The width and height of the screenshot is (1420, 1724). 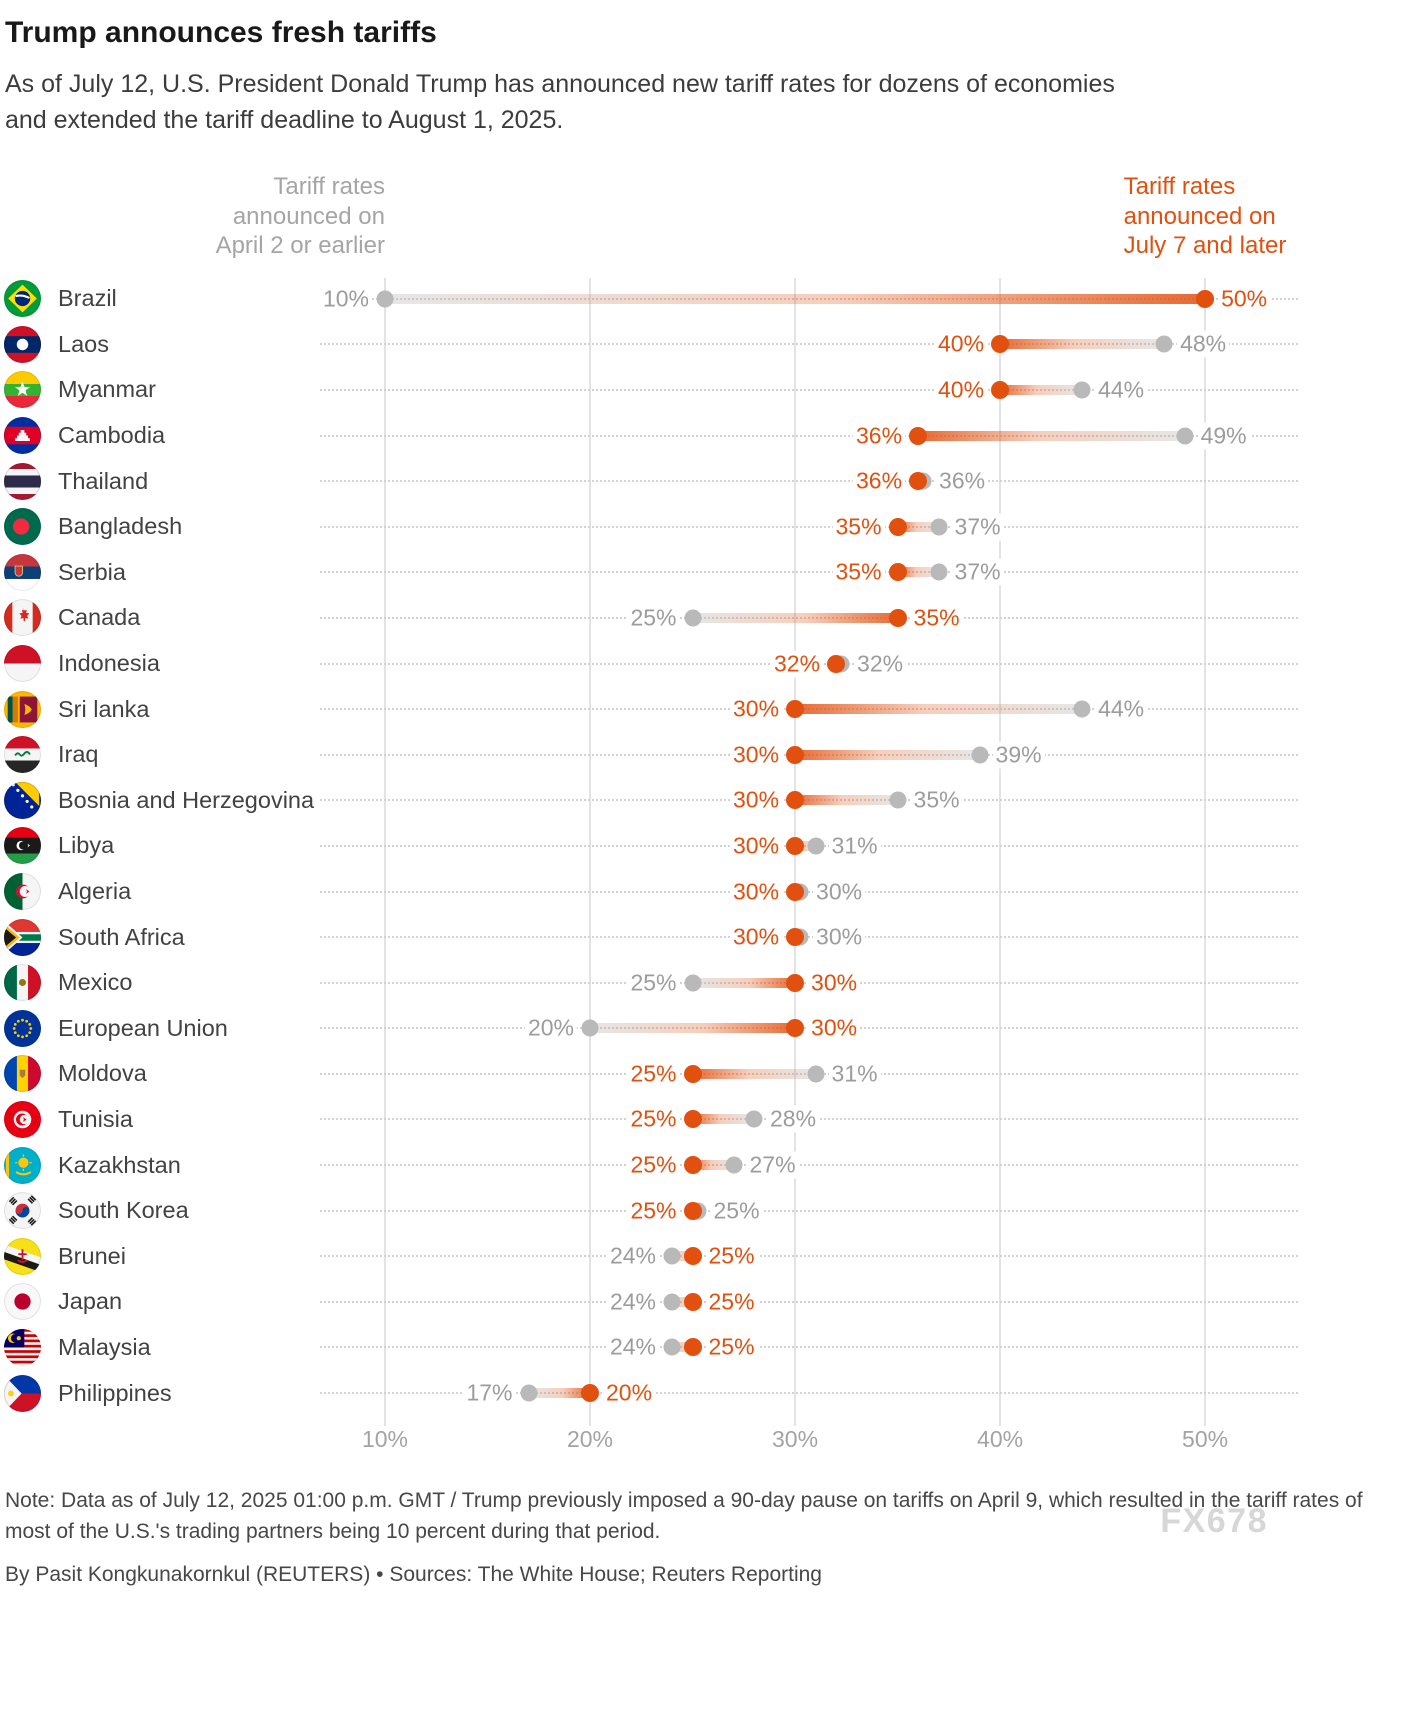 I want to click on legend-july-series: Tariff rates announced on July 7 and later, so click(x=1205, y=216).